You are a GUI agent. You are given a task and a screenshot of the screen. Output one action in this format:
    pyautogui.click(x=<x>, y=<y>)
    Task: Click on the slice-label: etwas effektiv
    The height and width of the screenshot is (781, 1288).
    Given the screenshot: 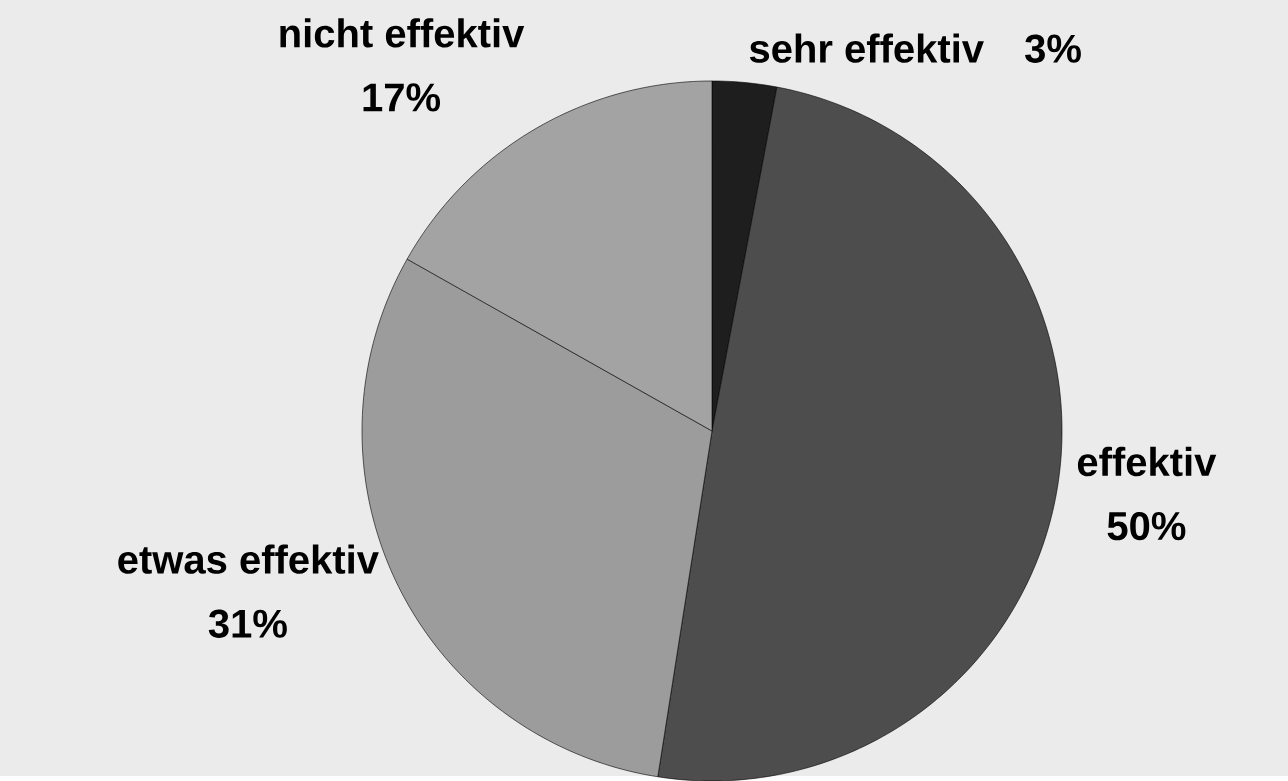 What is the action you would take?
    pyautogui.click(x=248, y=559)
    